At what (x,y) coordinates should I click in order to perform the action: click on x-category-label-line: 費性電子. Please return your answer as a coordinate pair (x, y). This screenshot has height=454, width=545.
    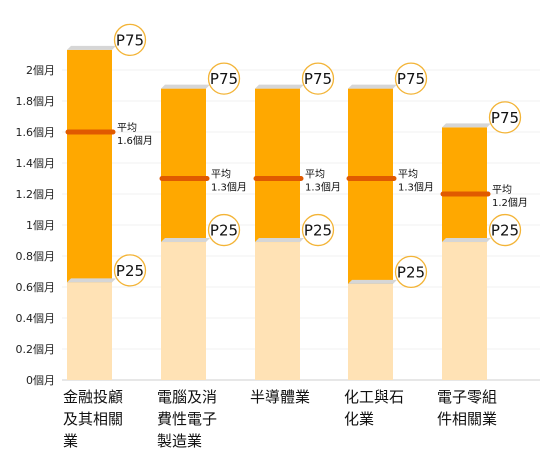
    Looking at the image, I should click on (187, 419).